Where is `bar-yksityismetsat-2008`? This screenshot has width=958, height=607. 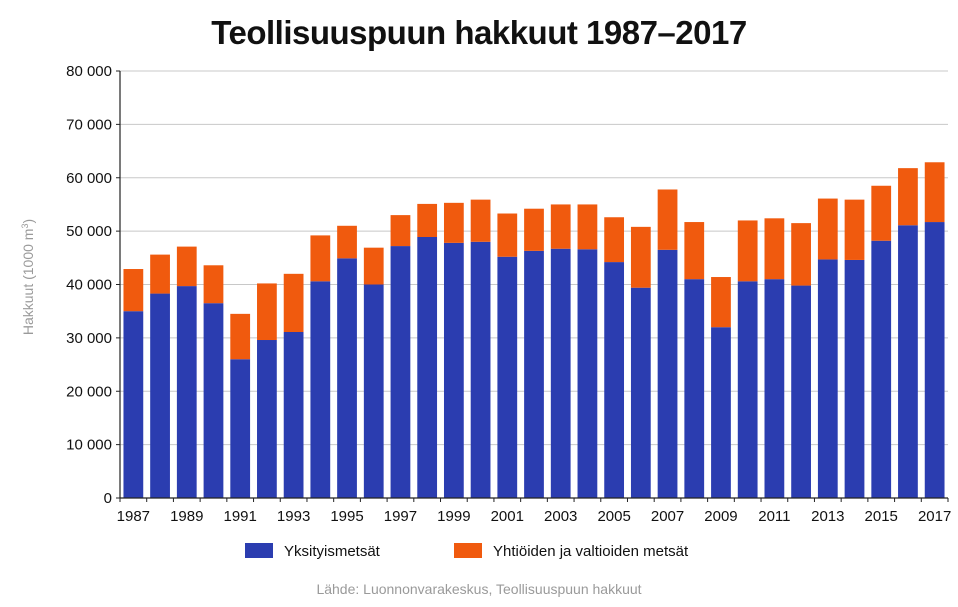
bar-yksityismetsat-2008 is located at coordinates (694, 388).